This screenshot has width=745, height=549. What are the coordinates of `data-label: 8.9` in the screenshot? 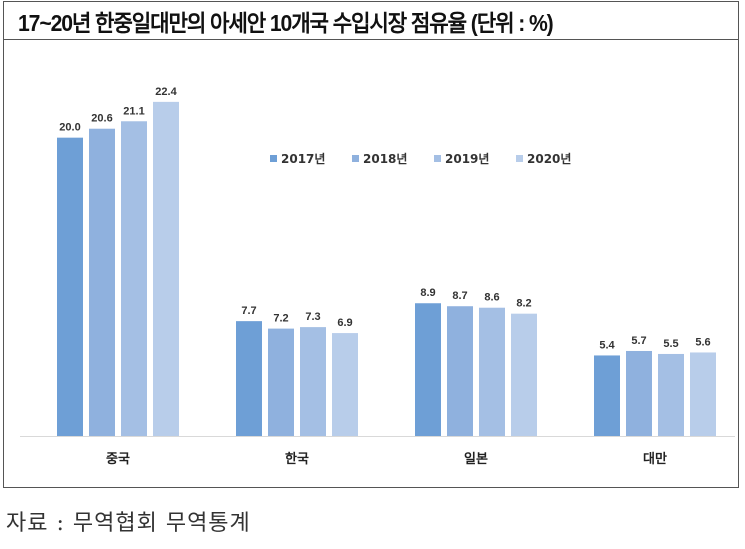 It's located at (427, 293).